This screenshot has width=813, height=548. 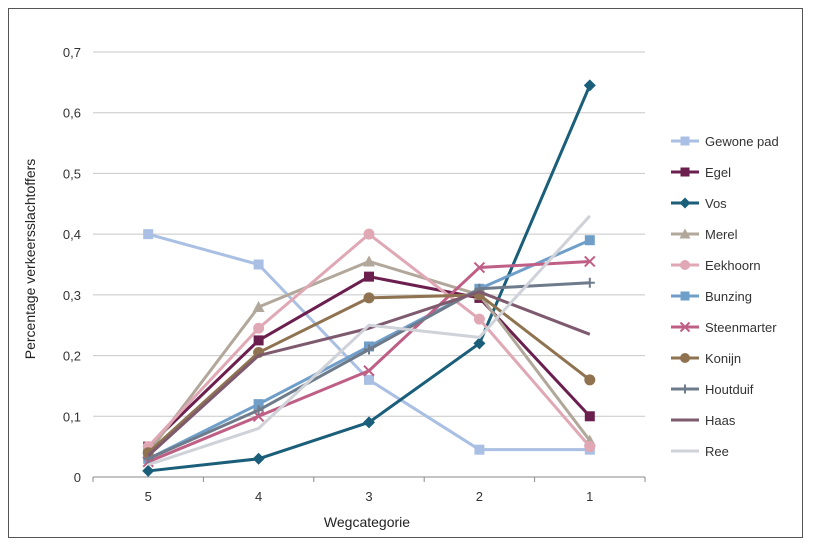 I want to click on y-tick-label: 0,7, so click(x=72, y=52).